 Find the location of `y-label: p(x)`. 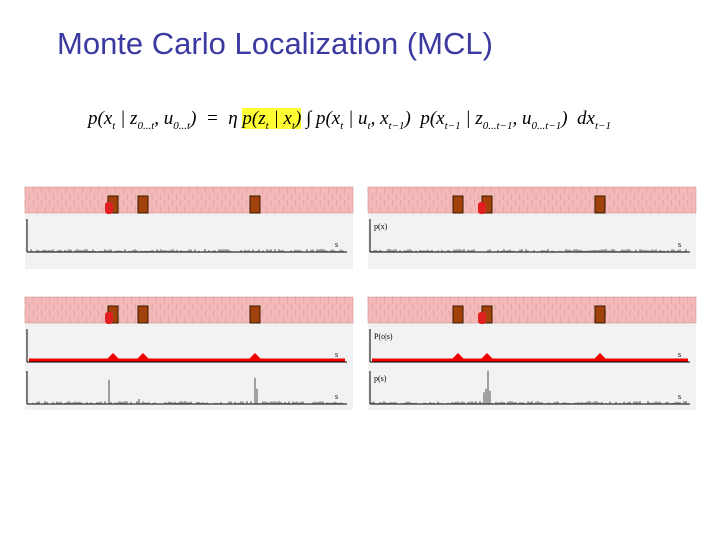

y-label: p(x) is located at coordinates (381, 226).